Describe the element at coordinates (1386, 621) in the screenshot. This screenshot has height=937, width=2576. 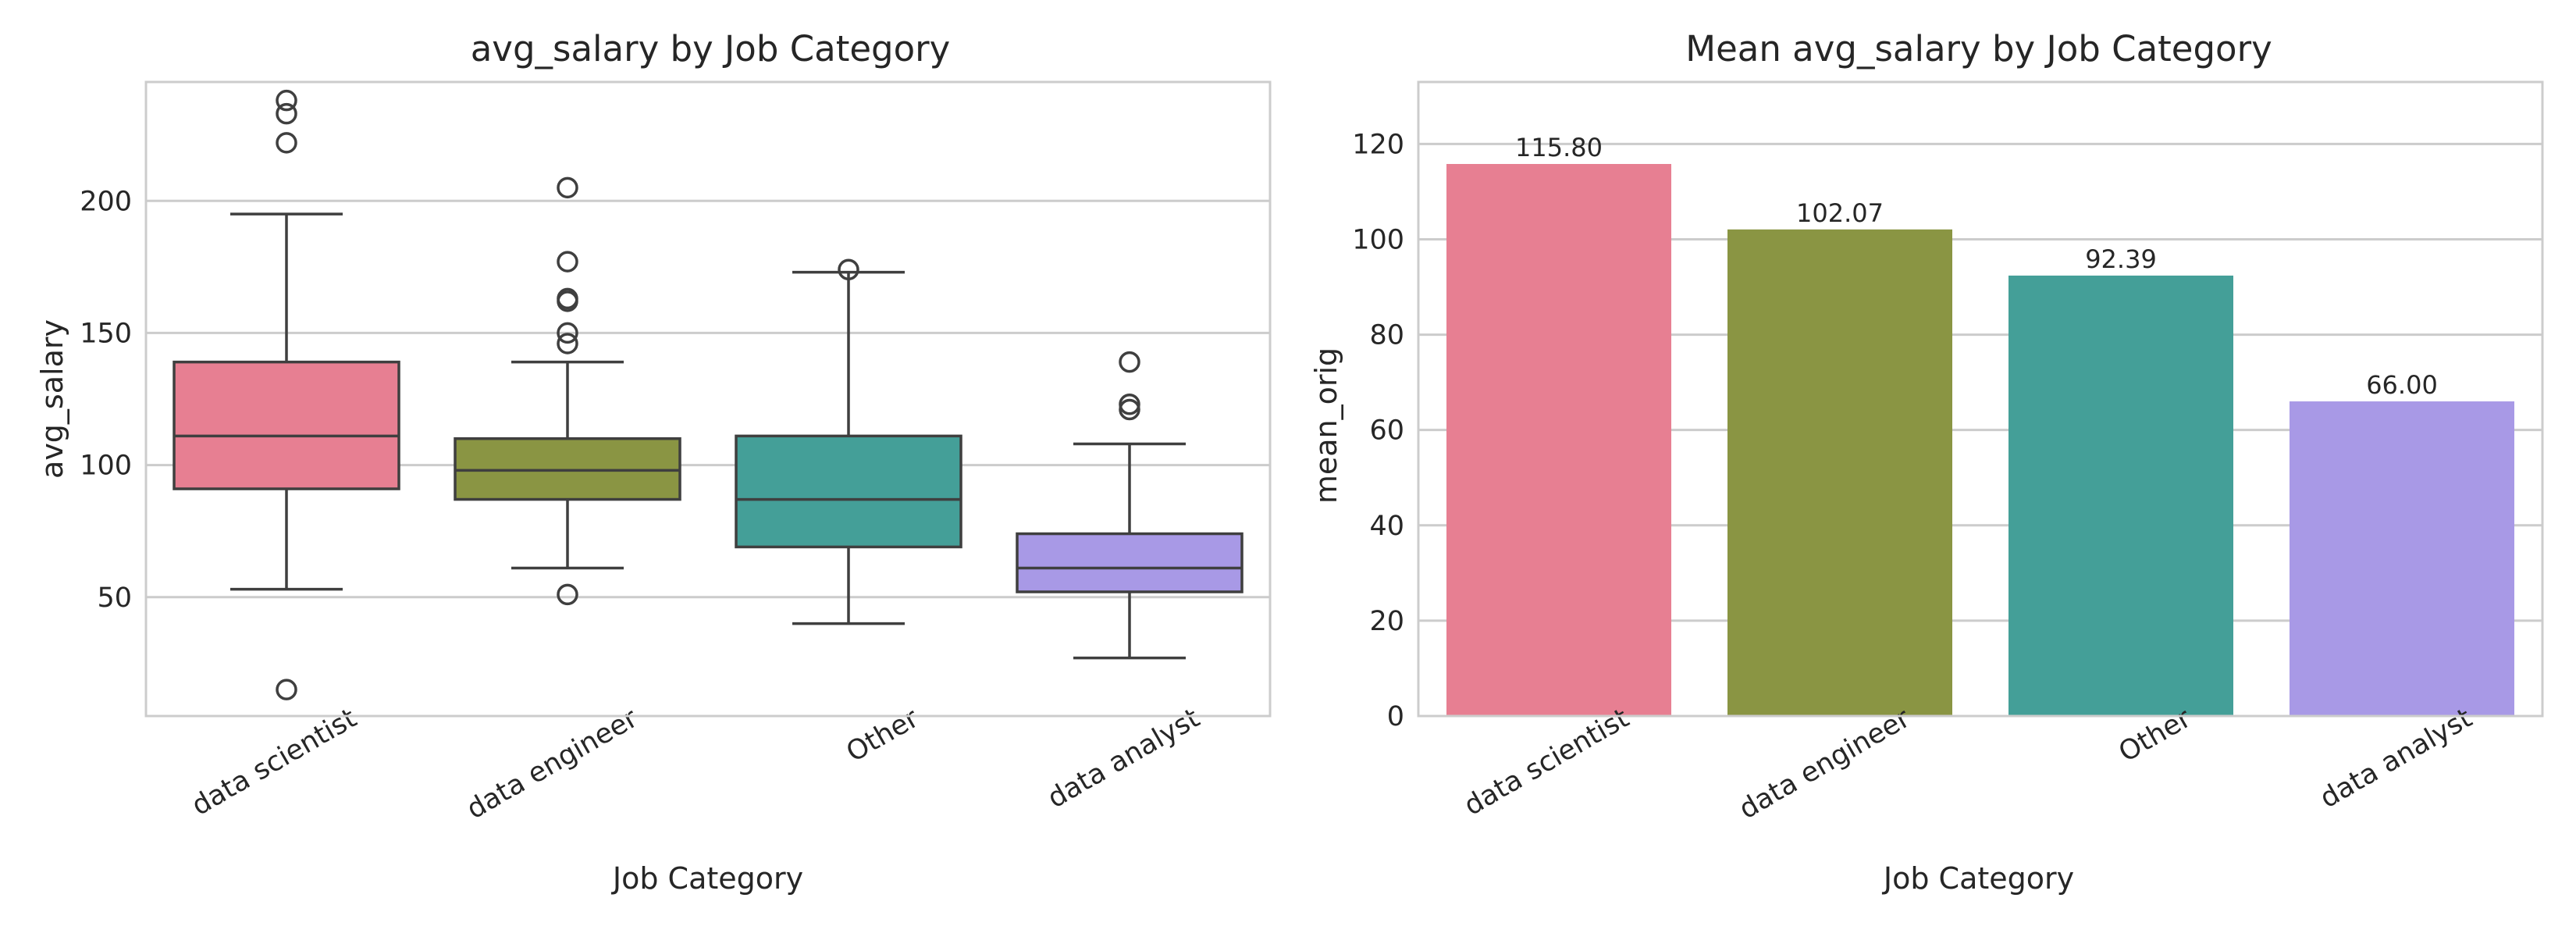
I see `bar-y-tick-label: 20` at that location.